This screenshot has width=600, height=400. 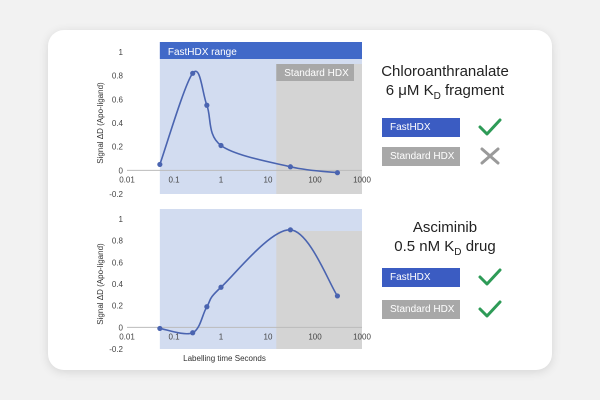 I want to click on bottom-legend-standard: Standard HDX, so click(x=421, y=309).